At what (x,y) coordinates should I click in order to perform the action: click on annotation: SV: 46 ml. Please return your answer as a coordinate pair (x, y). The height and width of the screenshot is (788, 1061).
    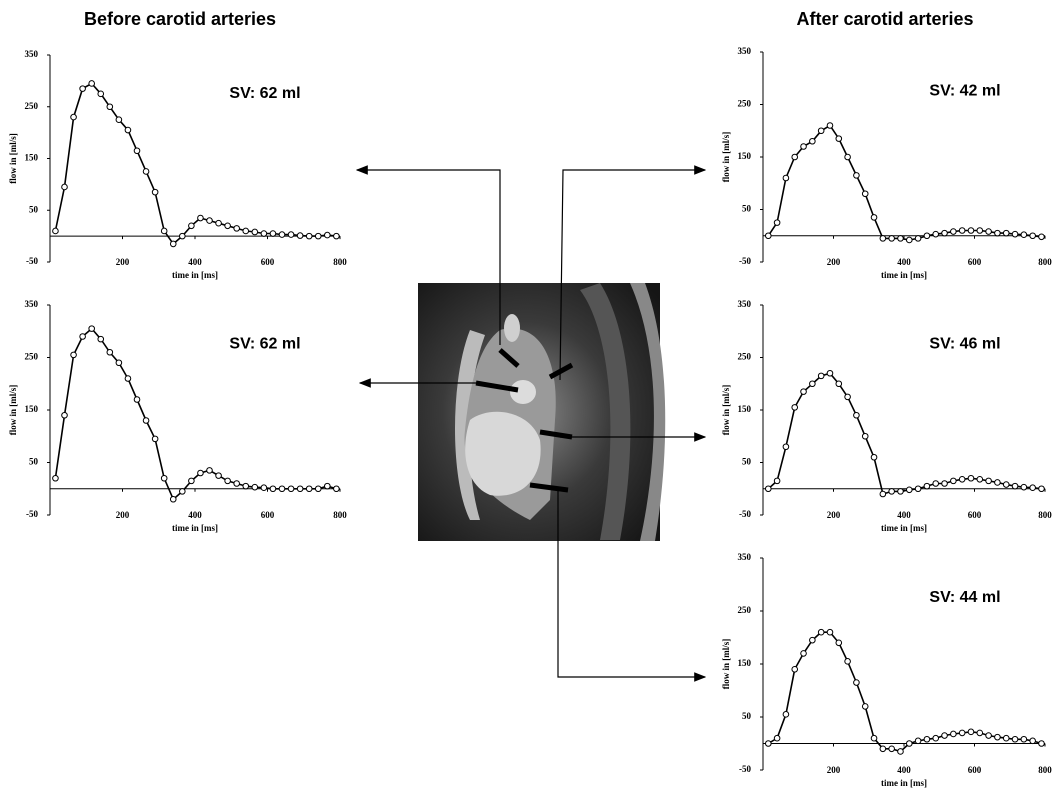
    Looking at the image, I should click on (964, 344).